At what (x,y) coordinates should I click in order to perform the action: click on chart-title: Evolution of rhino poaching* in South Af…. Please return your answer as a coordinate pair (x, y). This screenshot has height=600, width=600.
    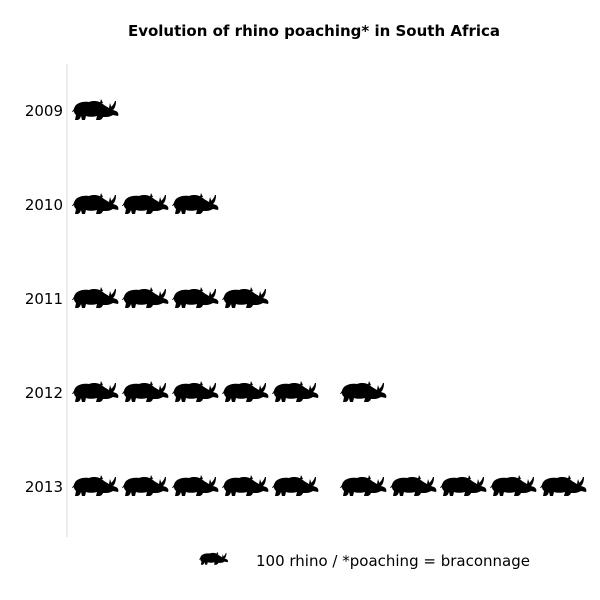
    Looking at the image, I should click on (314, 31).